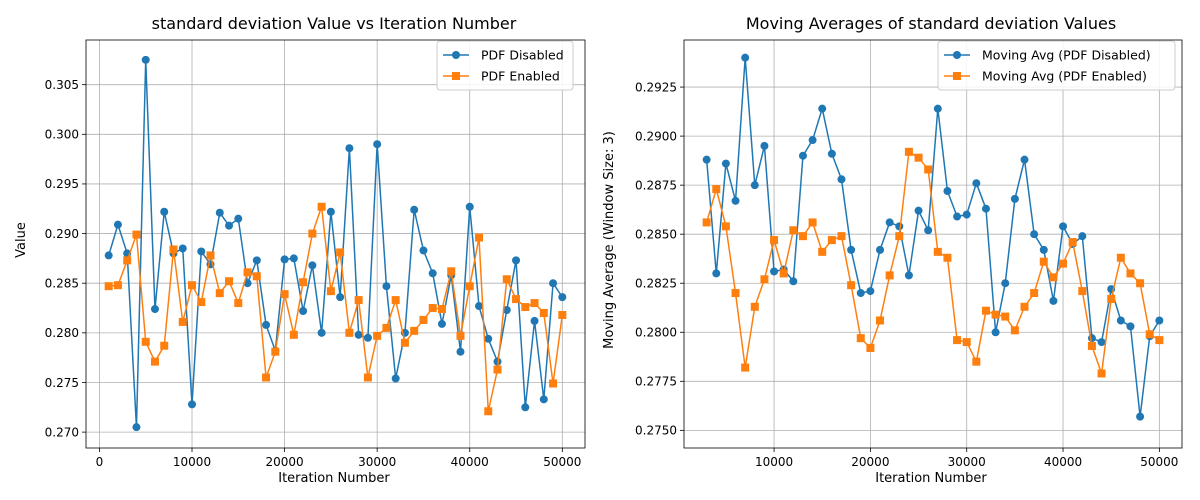  Describe the element at coordinates (656, 136) in the screenshot. I see `y-tick-label: 0.2900` at that location.